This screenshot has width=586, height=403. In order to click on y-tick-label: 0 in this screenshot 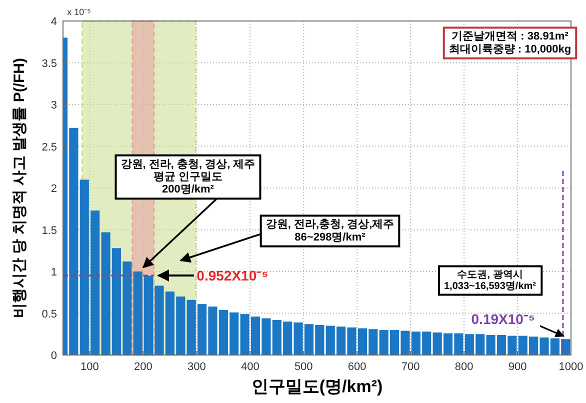, I will do `click(53, 356)`.